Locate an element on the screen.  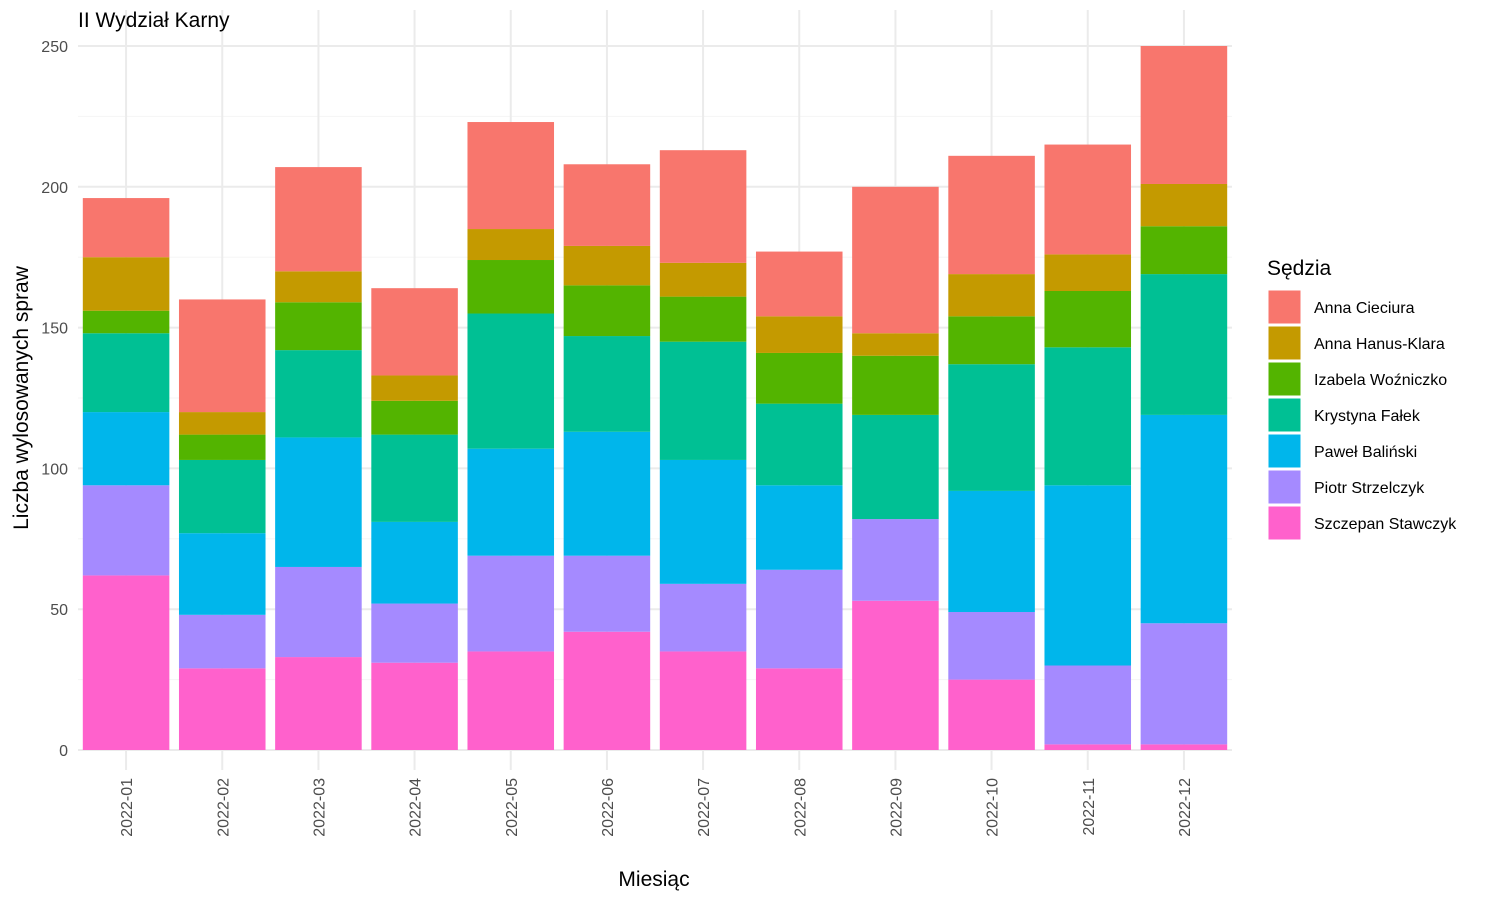
legend-label: Piotr Strzelczyk is located at coordinates (1369, 488).